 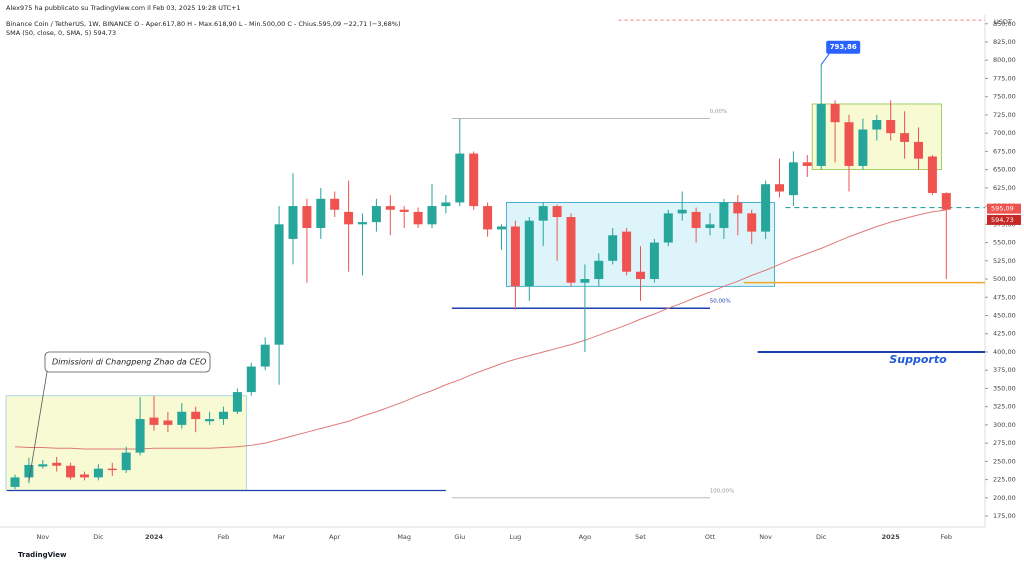 What do you see at coordinates (710, 537) in the screenshot?
I see `x-tick-label: Ott` at bounding box center [710, 537].